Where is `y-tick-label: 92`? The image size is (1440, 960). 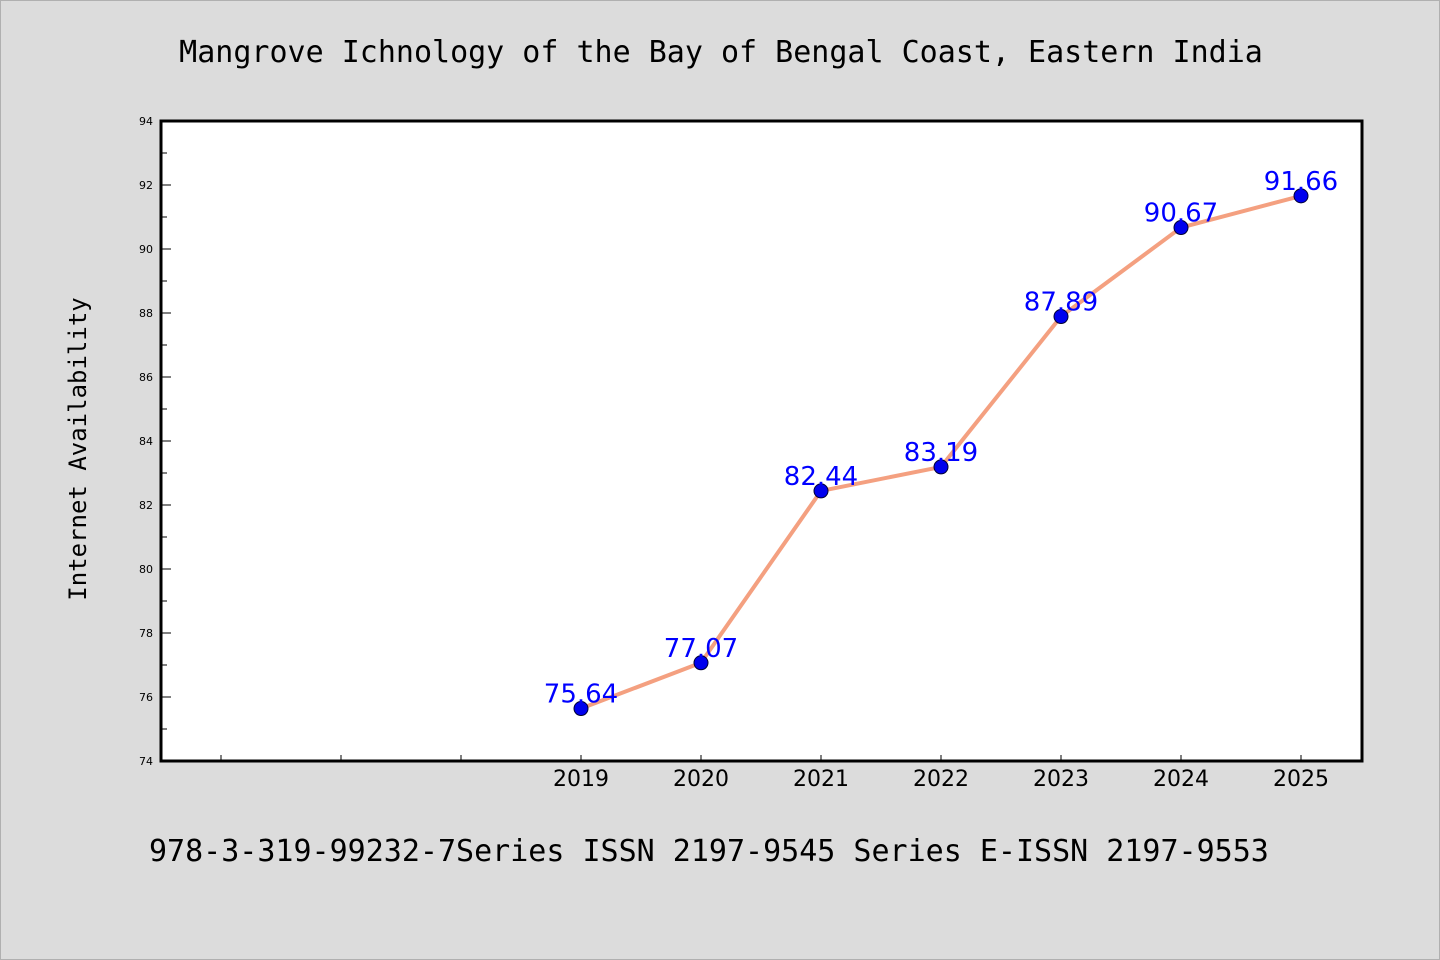 y-tick-label: 92 is located at coordinates (146, 185).